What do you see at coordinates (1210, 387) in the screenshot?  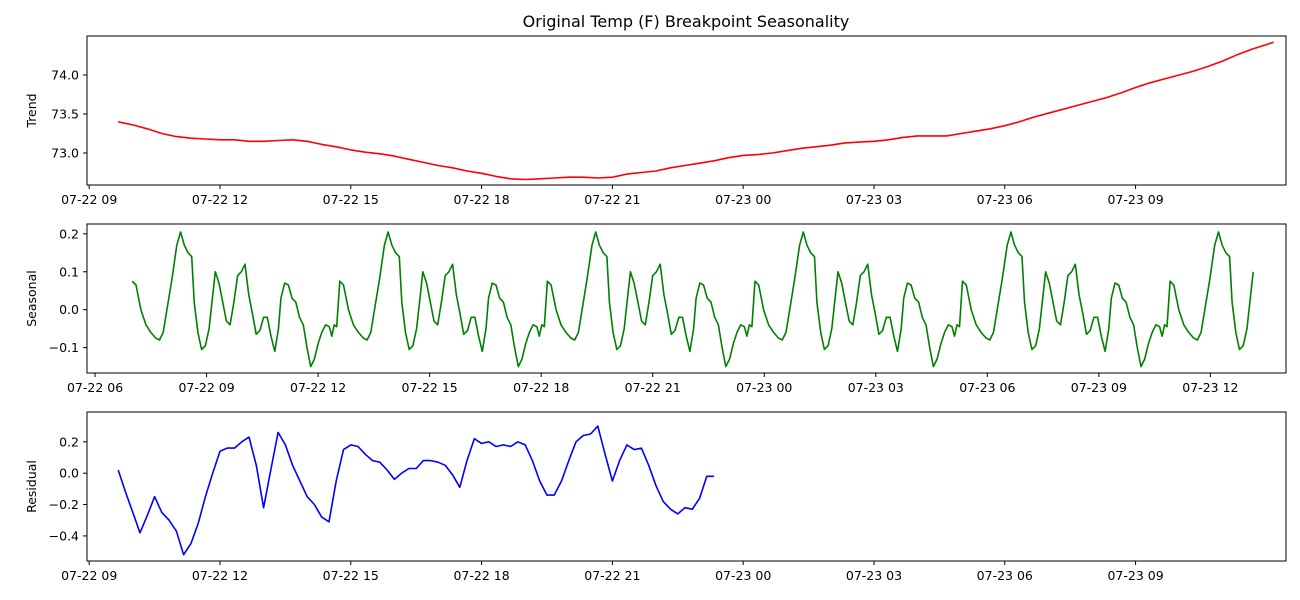 I see `x-tick-label: 07-23 12` at bounding box center [1210, 387].